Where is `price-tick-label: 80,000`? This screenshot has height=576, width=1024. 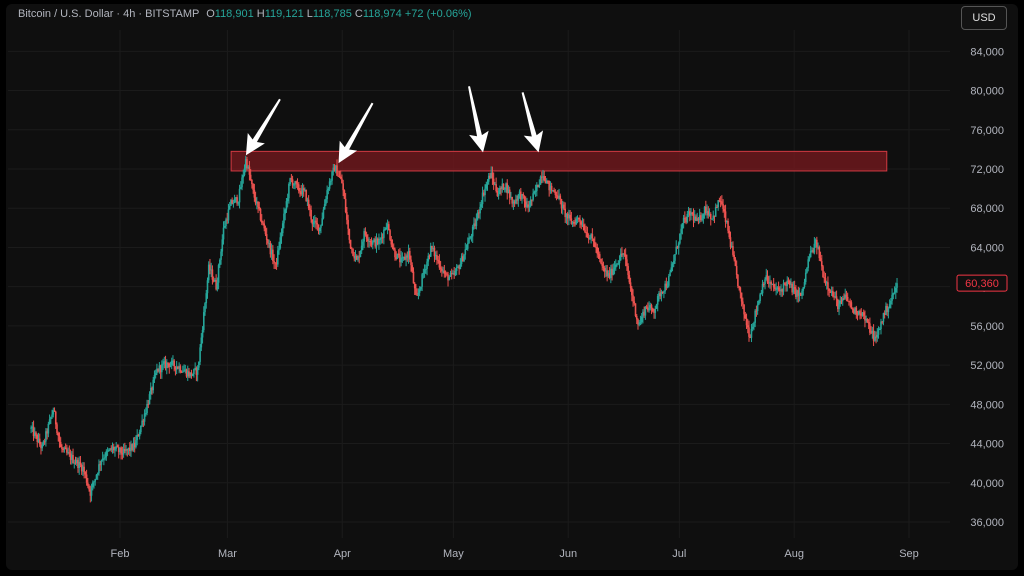
price-tick-label: 80,000 is located at coordinates (987, 92).